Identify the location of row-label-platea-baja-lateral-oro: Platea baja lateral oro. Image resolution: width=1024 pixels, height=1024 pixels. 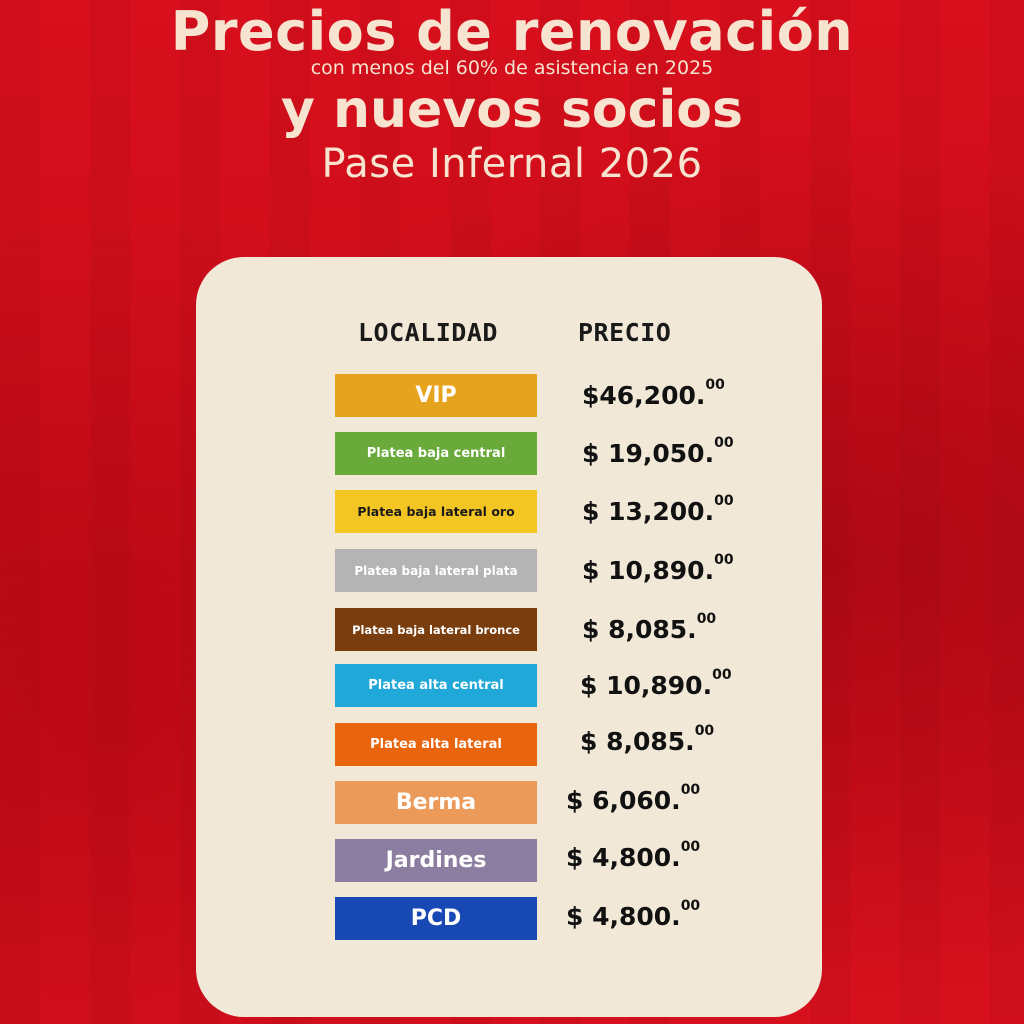
(436, 511).